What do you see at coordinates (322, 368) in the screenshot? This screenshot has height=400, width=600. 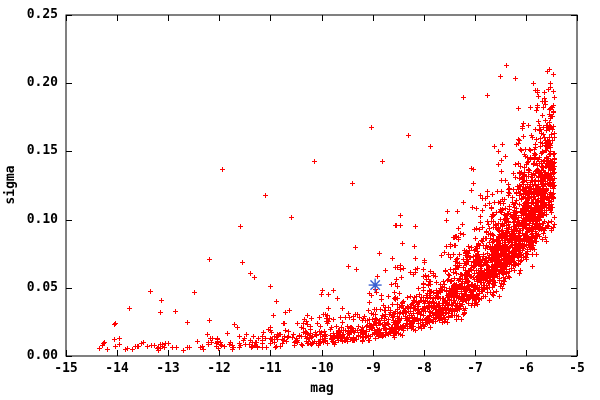 I see `x-tick-label: -10` at bounding box center [322, 368].